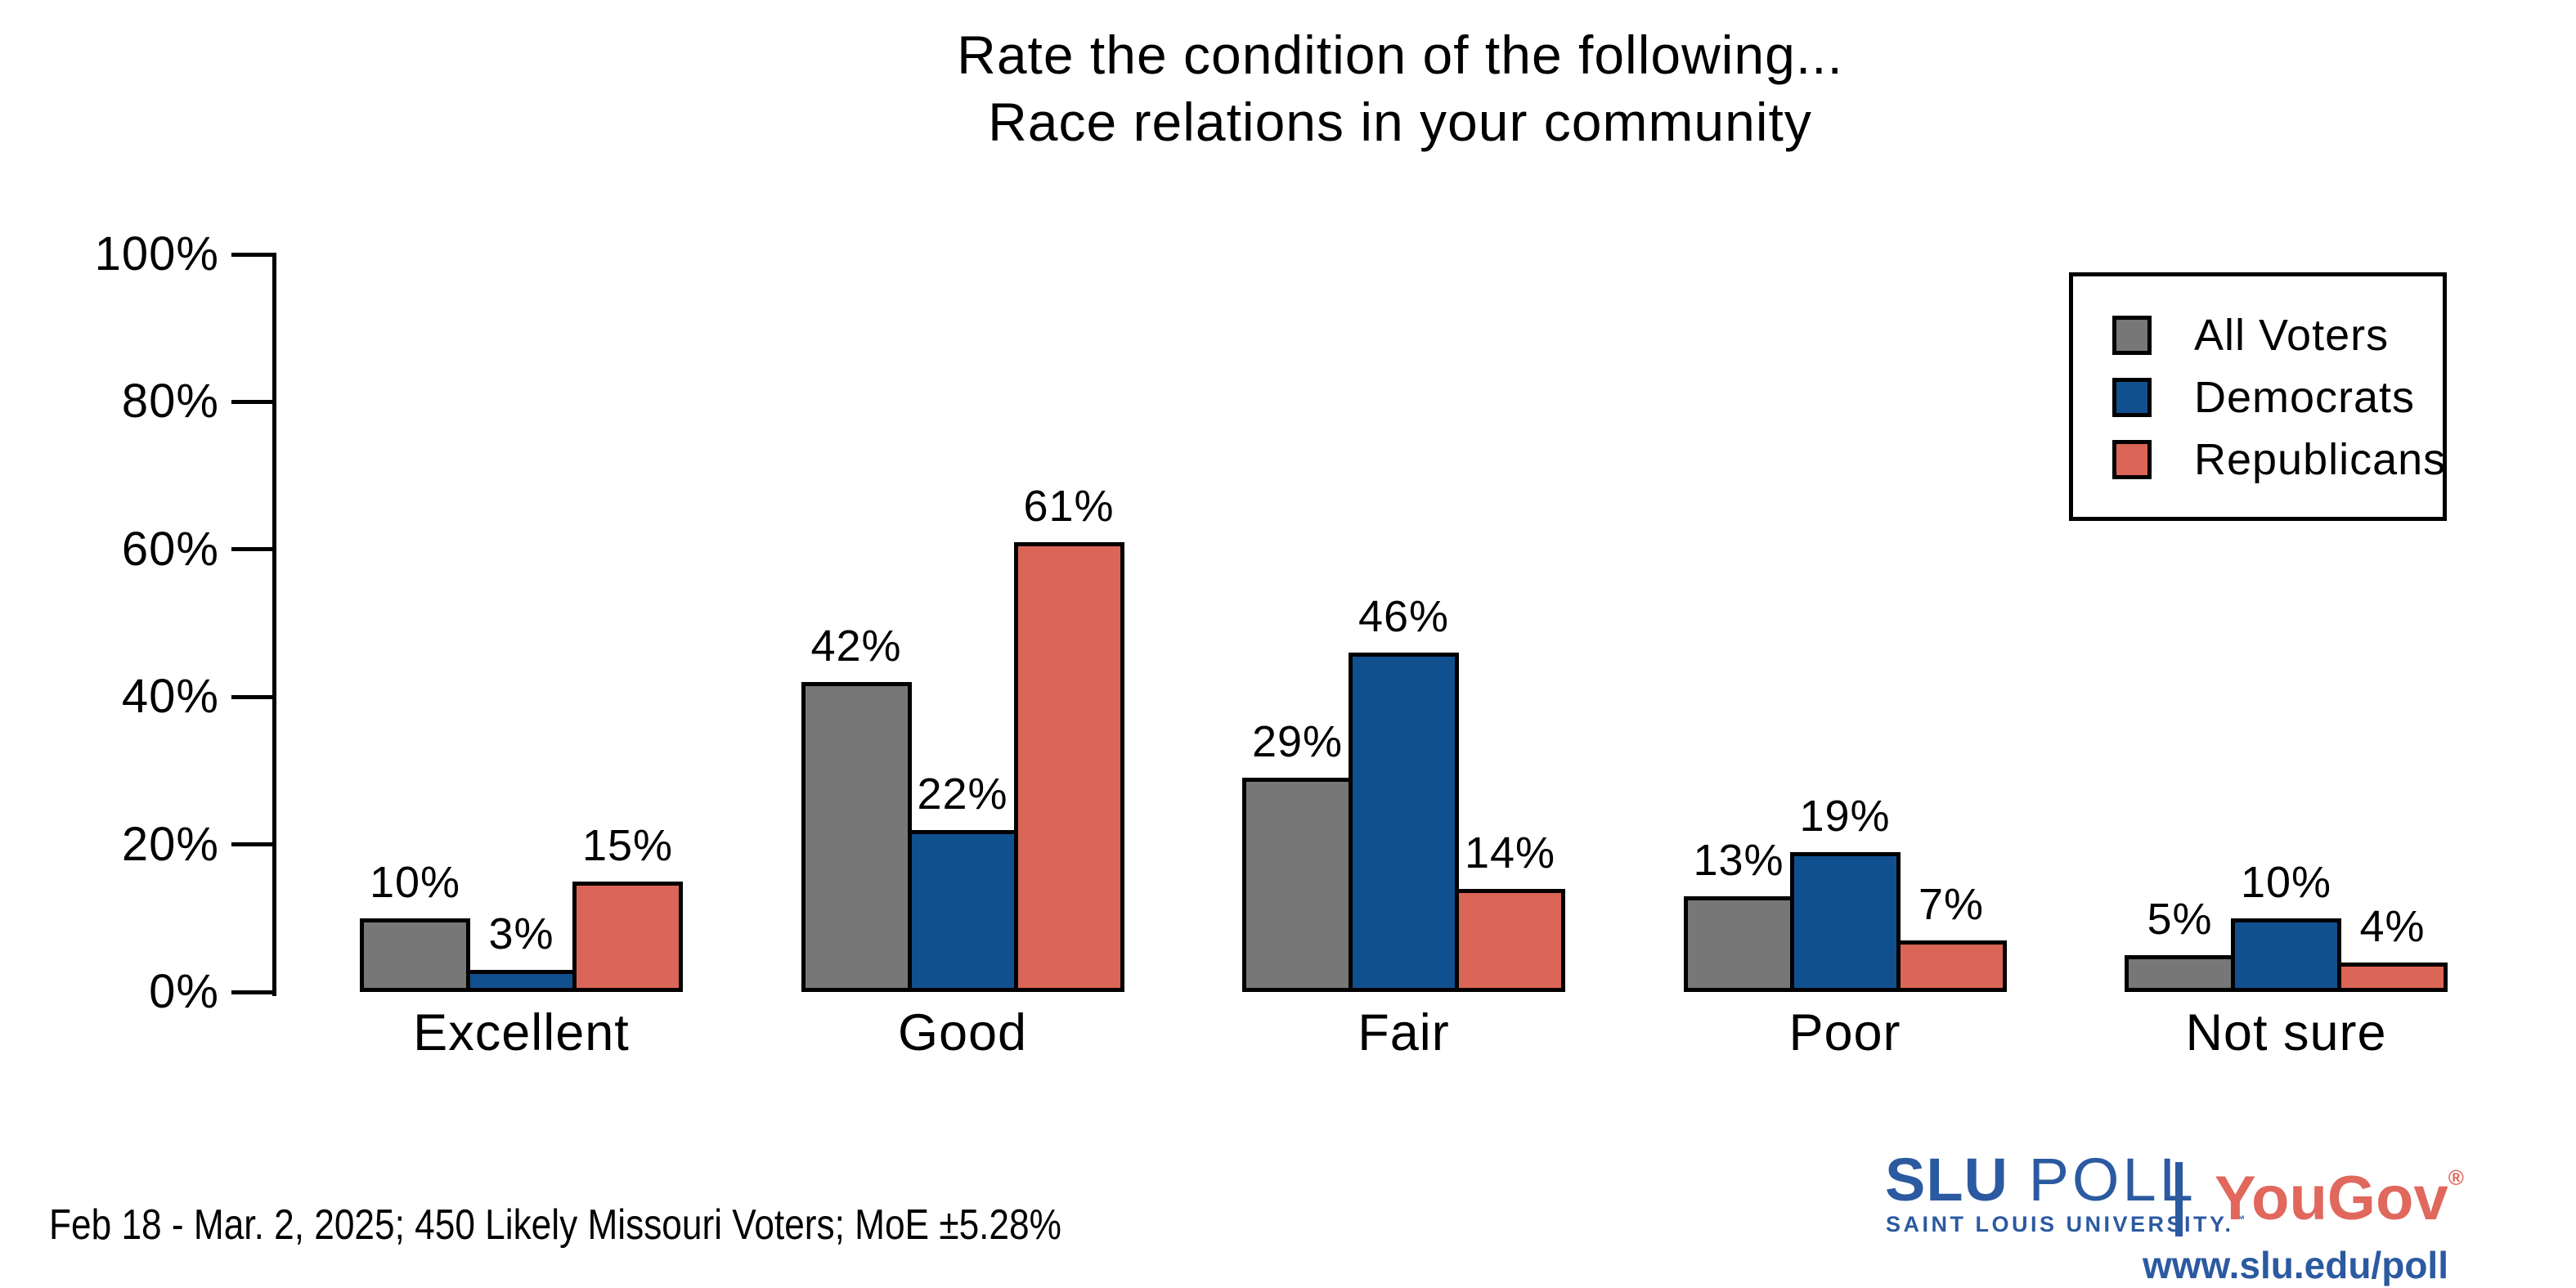 This screenshot has width=2576, height=1288. I want to click on bar-all-voters-not-sure, so click(2180, 974).